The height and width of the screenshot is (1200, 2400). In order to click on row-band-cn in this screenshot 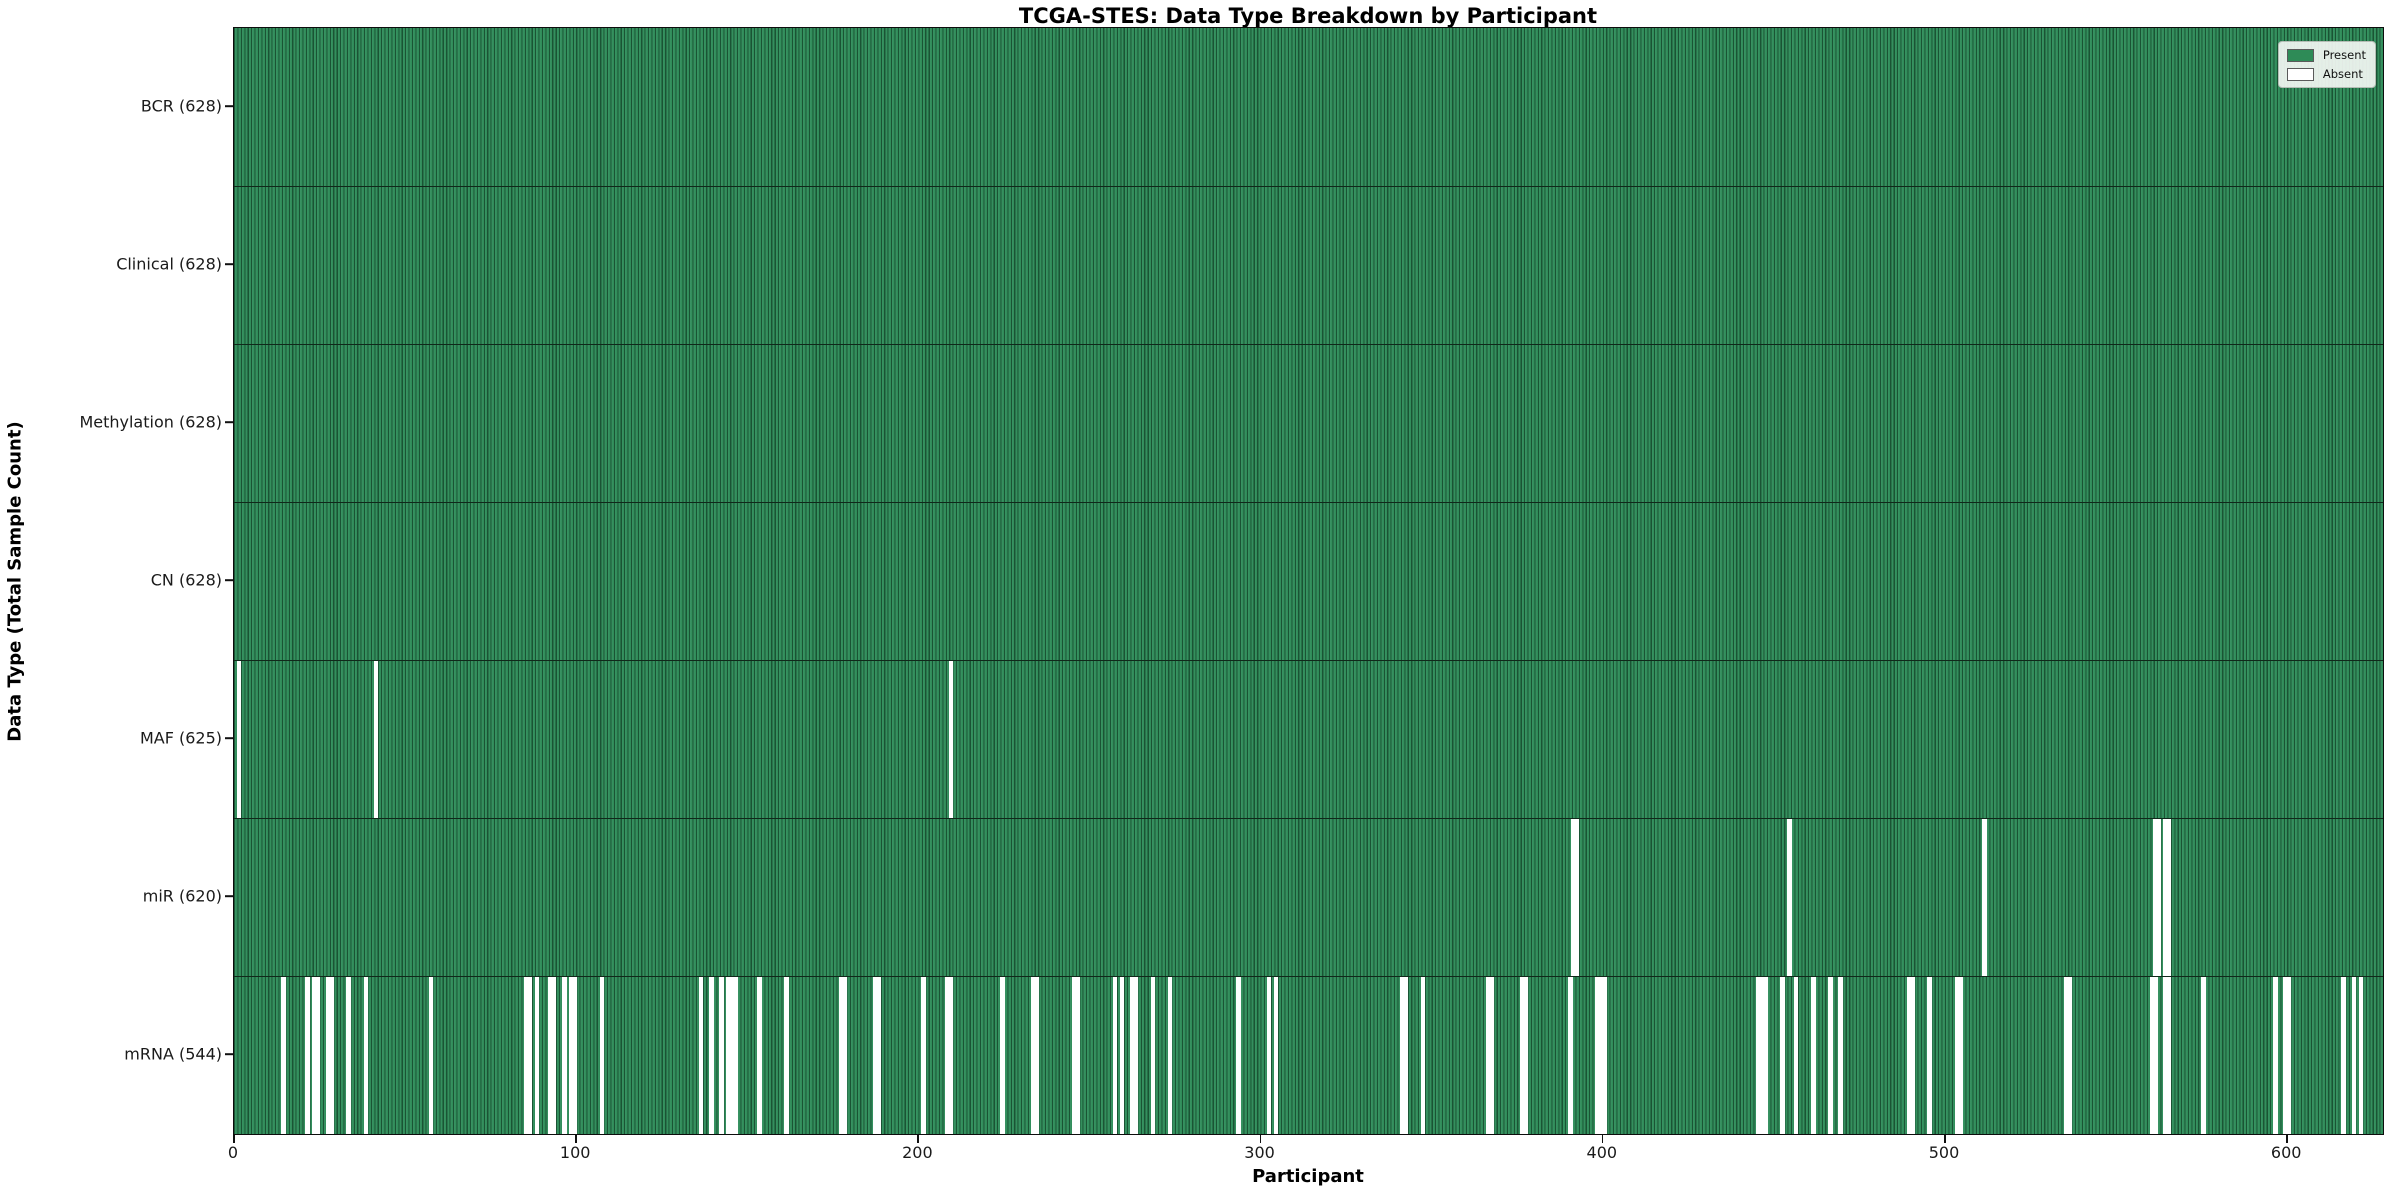, I will do `click(1308, 581)`.